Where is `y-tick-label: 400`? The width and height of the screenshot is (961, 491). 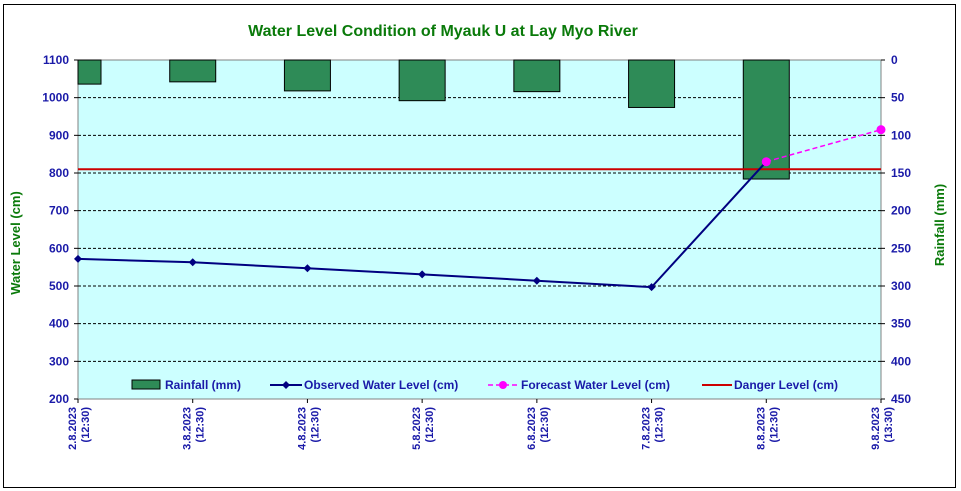
y-tick-label: 400 is located at coordinates (59, 324).